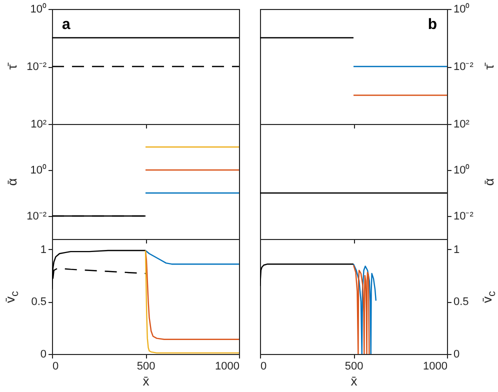 The height and width of the screenshot is (392, 498). Describe the element at coordinates (432, 24) in the screenshot. I see `annotation: b` at that location.